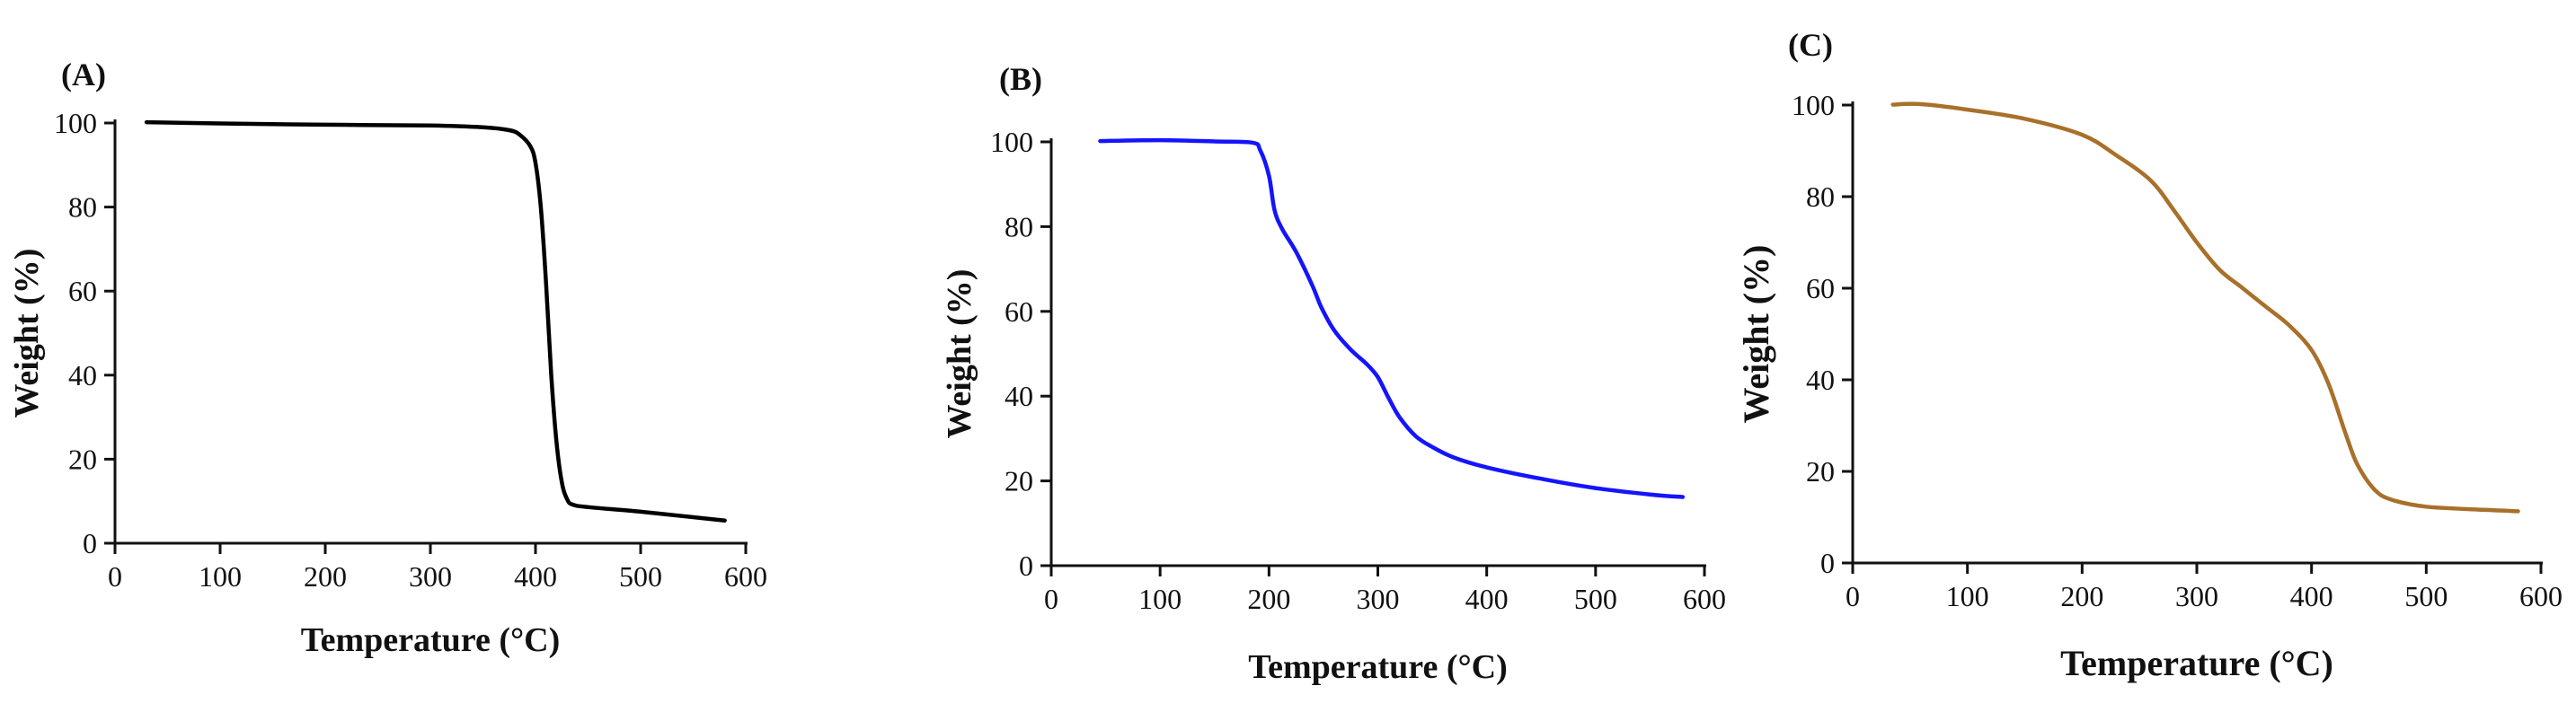 The width and height of the screenshot is (2576, 721). What do you see at coordinates (83, 74) in the screenshot?
I see `panel-label: (A)` at bounding box center [83, 74].